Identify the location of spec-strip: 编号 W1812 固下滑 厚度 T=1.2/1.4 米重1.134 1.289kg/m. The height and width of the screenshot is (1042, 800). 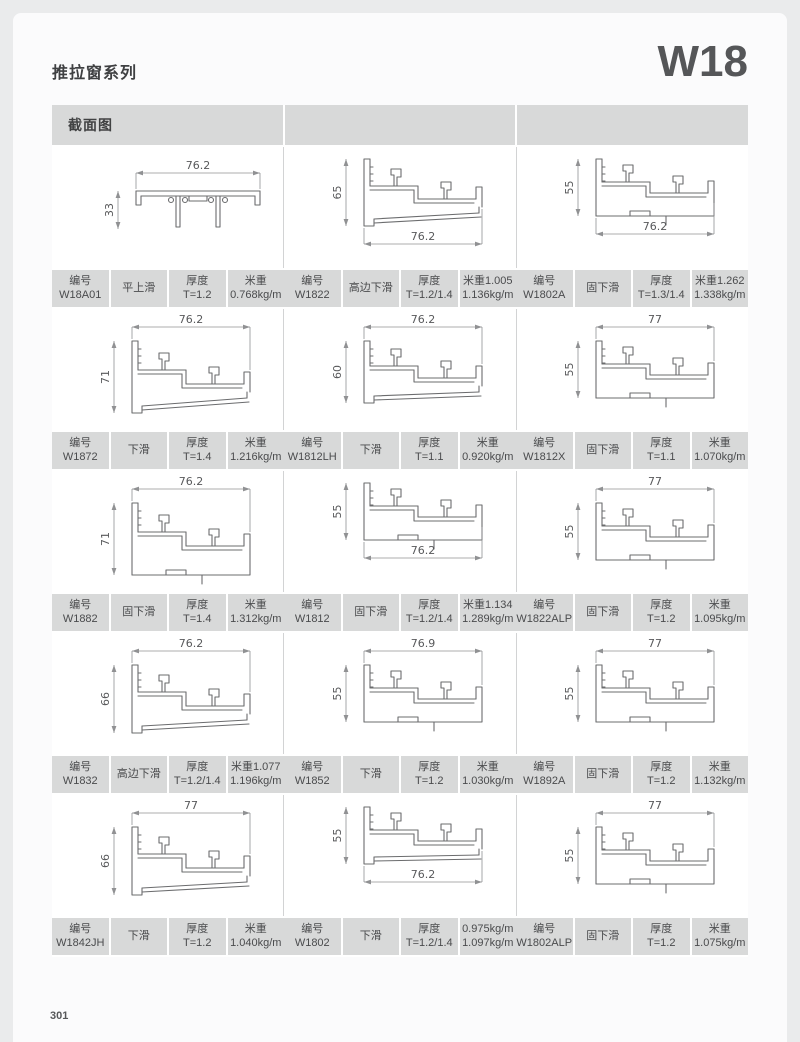
(400, 612).